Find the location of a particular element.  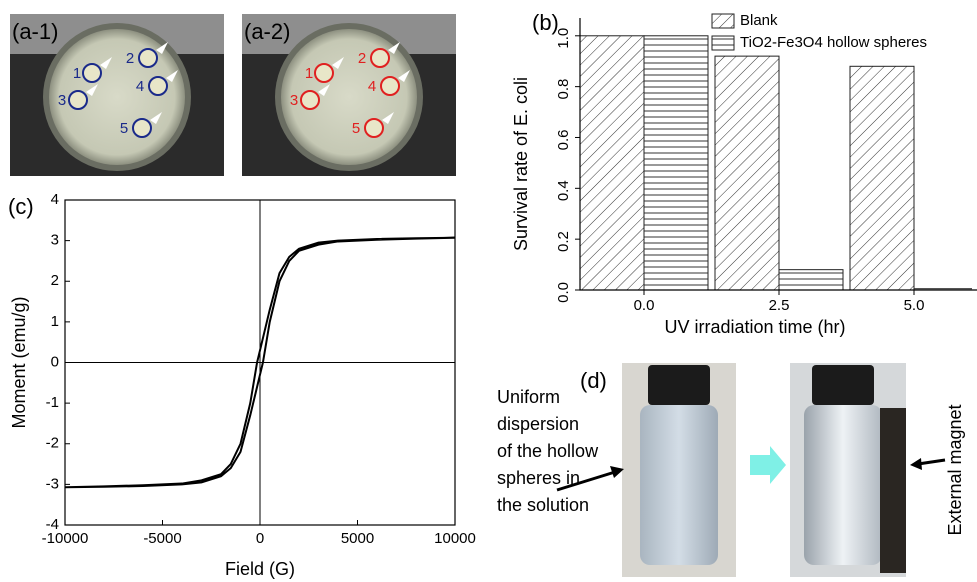

y-tick-label: -4 is located at coordinates (52, 524).